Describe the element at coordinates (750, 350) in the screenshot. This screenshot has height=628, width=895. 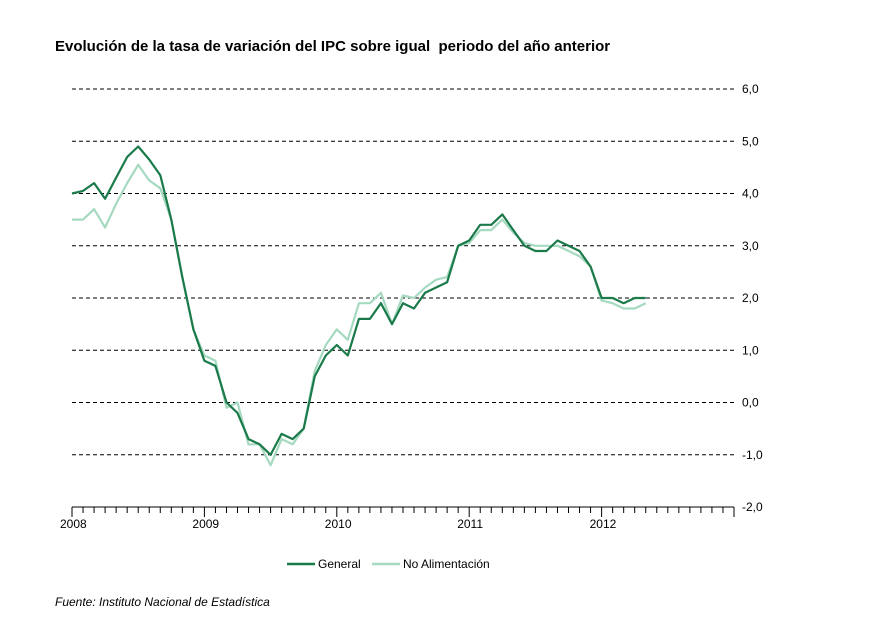
I see `y-tick-label: 1,0` at that location.